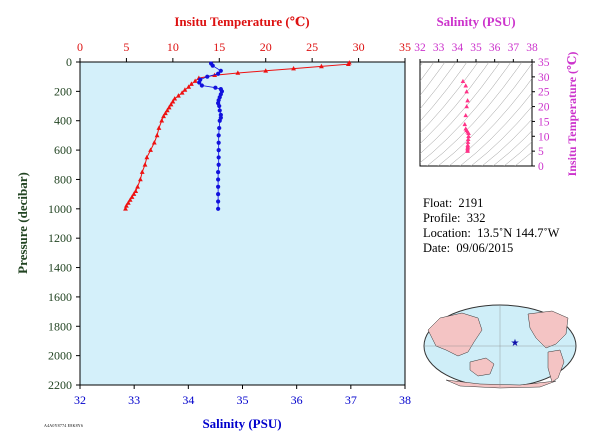  What do you see at coordinates (541, 167) in the screenshot?
I see `ts-temperature-tick-label: 0` at bounding box center [541, 167].